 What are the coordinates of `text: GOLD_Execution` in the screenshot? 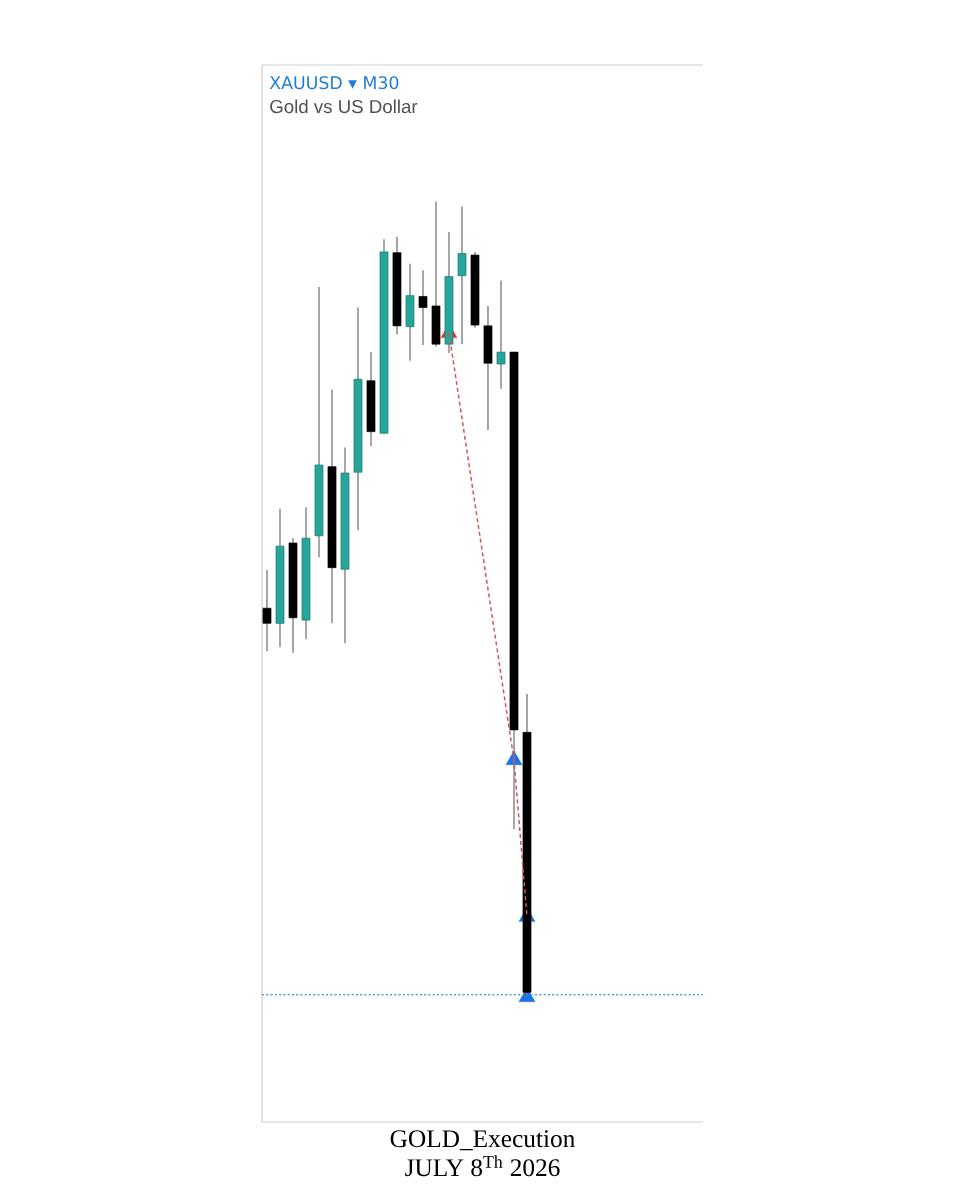 It's located at (482, 1140).